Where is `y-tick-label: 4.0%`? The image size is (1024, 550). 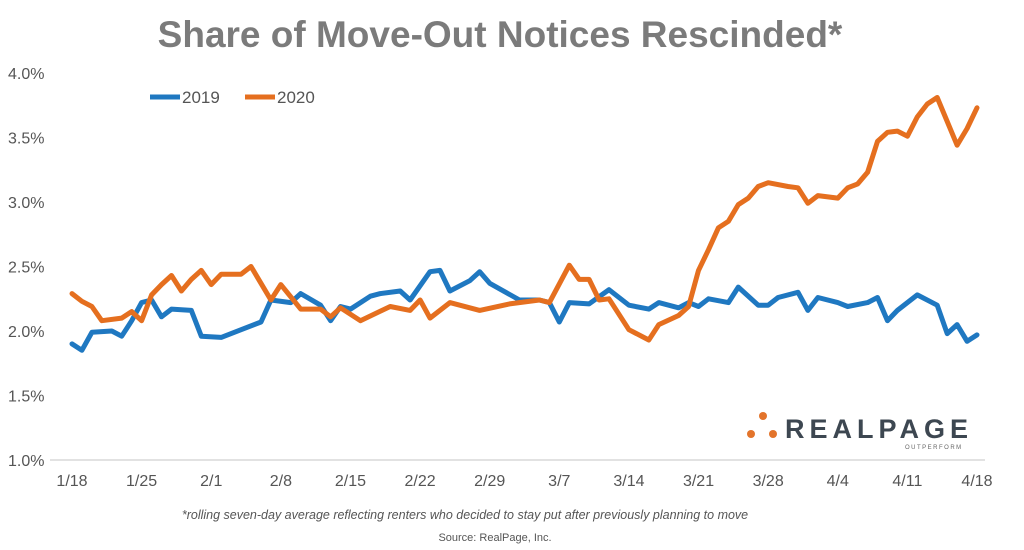 y-tick-label: 4.0% is located at coordinates (26, 74).